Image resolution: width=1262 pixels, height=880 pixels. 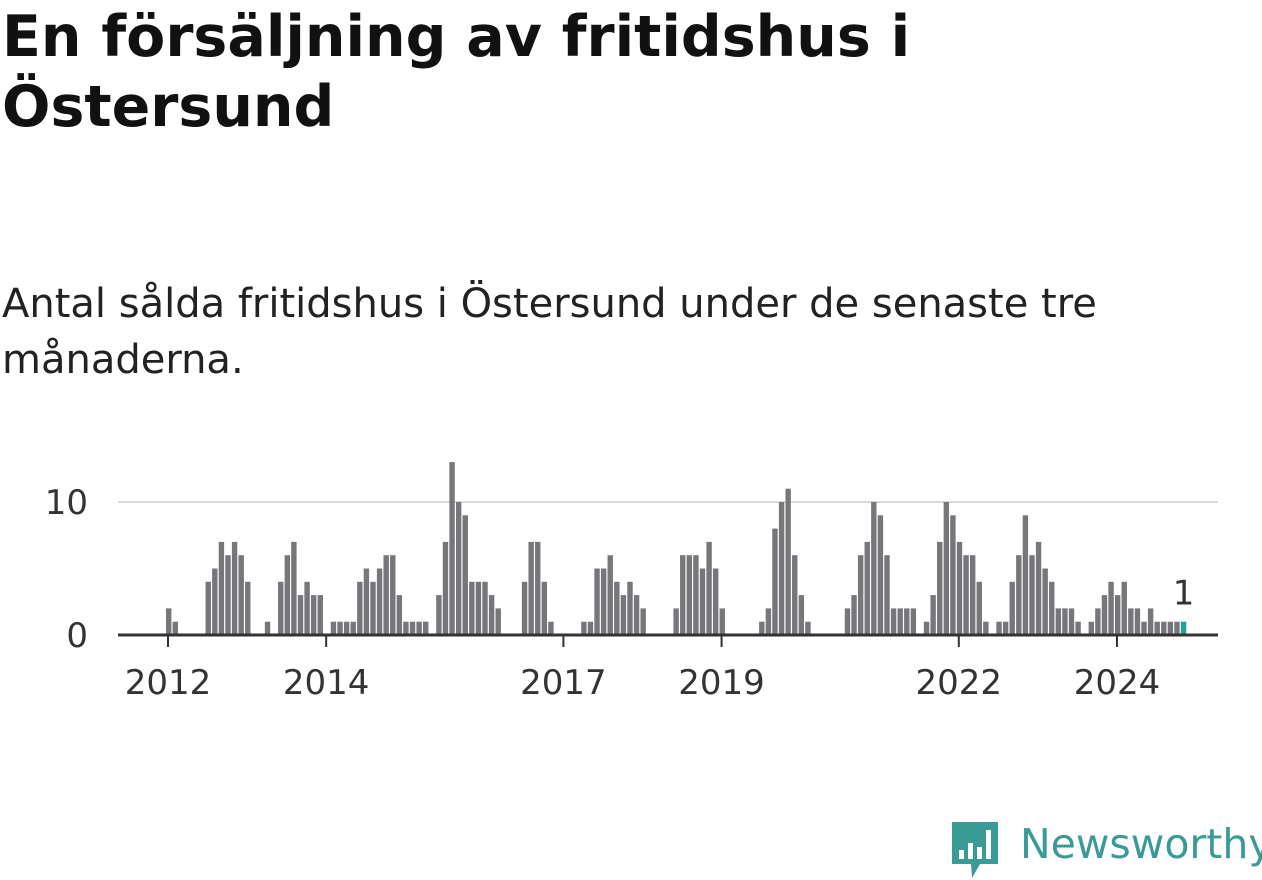 I want to click on chart-title: En försäljning av fritidshus i Östersund, so click(x=456, y=72).